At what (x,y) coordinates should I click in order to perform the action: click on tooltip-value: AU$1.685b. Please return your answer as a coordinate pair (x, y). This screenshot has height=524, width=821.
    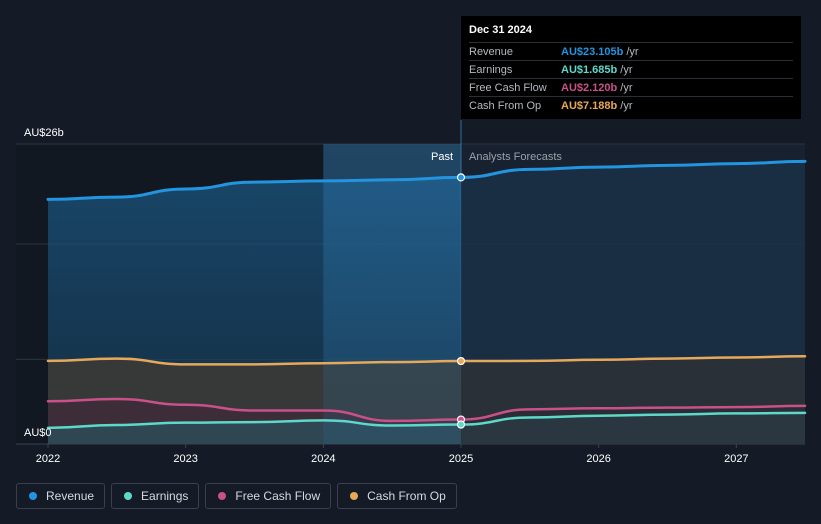
    Looking at the image, I should click on (589, 69).